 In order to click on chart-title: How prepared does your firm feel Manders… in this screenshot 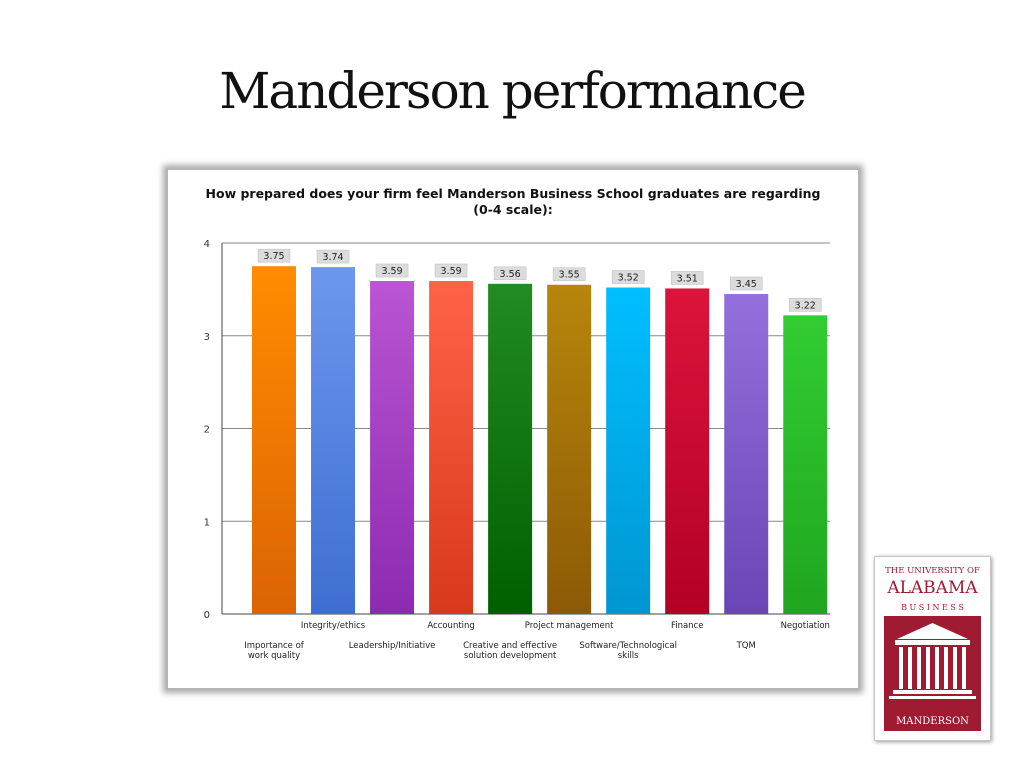, I will do `click(513, 202)`.